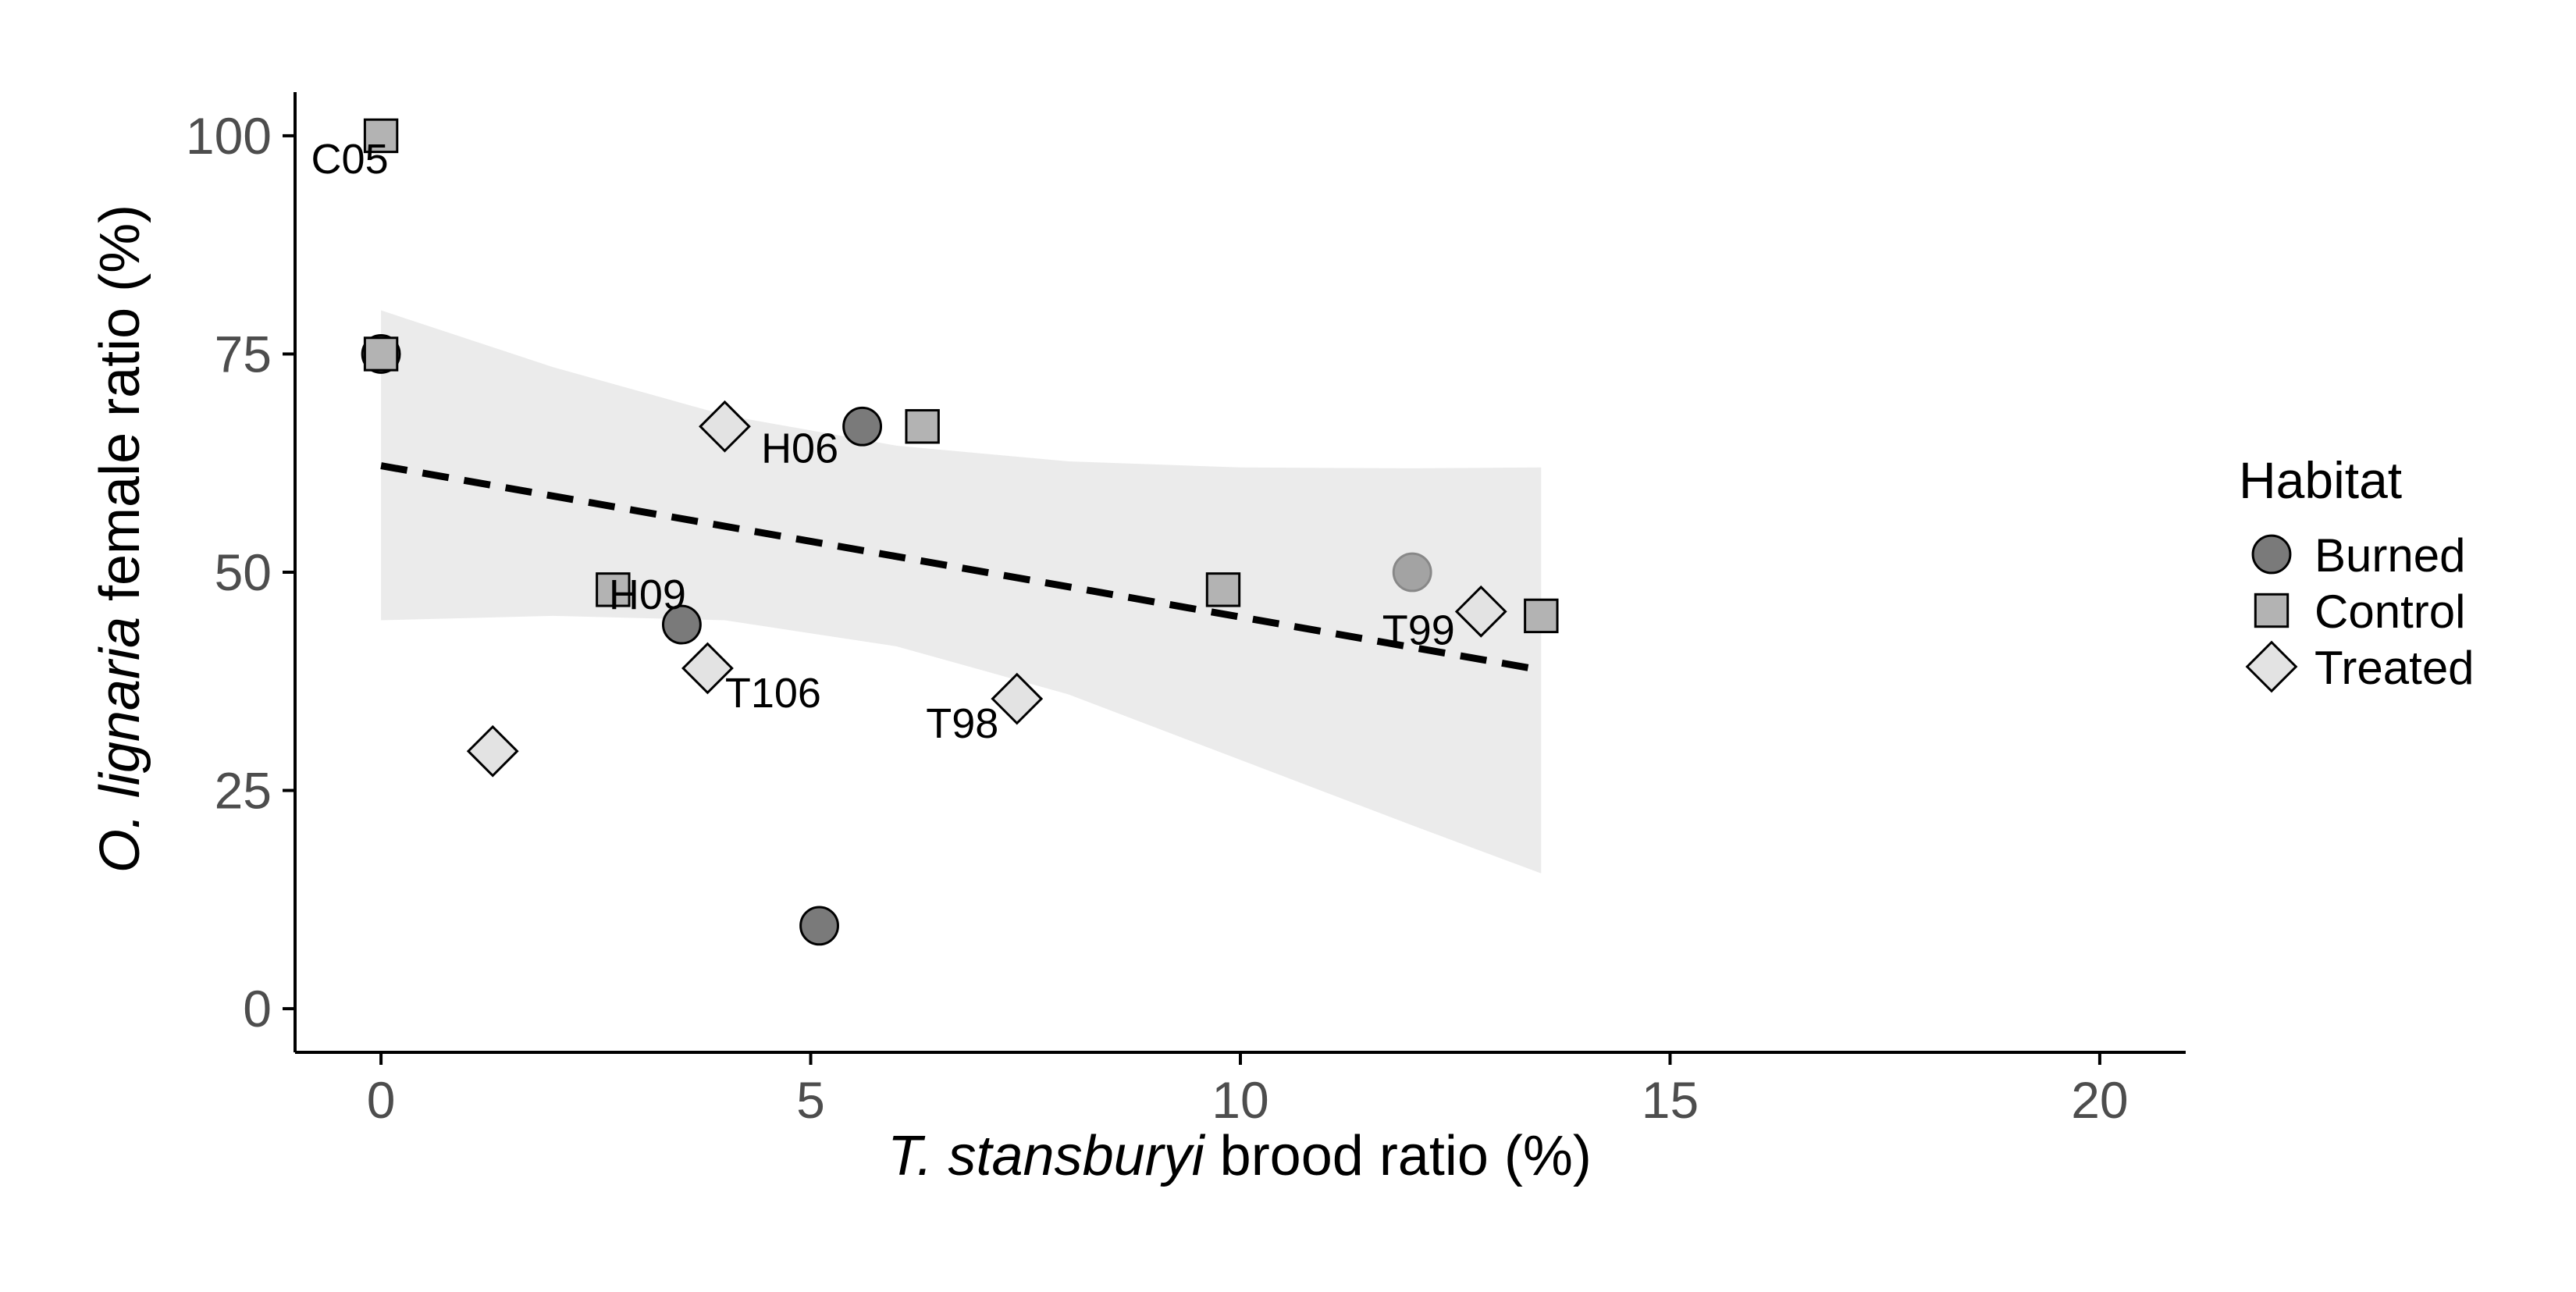  Describe the element at coordinates (2099, 1100) in the screenshot. I see `x-tick-label: 20` at that location.